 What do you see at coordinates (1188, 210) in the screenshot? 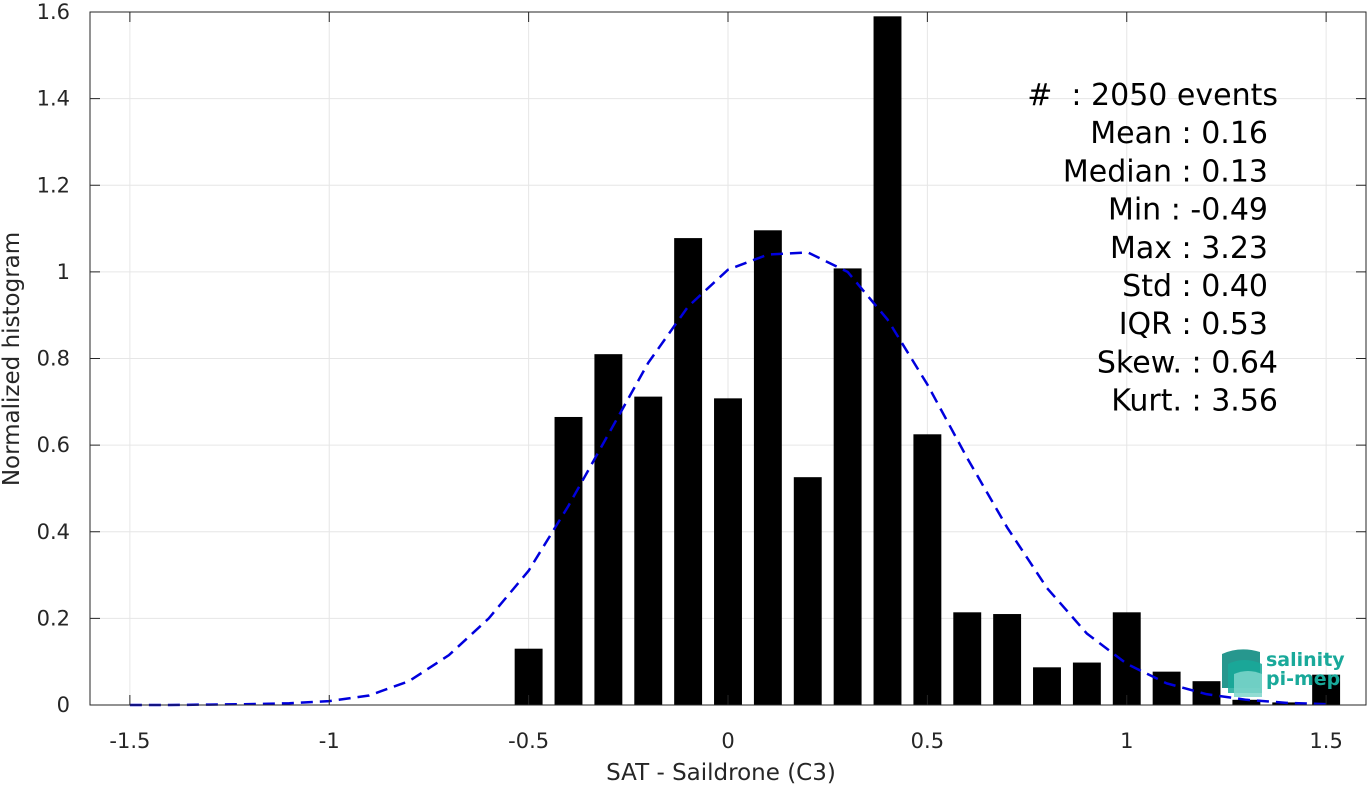
I see `stats-line-3: Min : -0.49` at bounding box center [1188, 210].